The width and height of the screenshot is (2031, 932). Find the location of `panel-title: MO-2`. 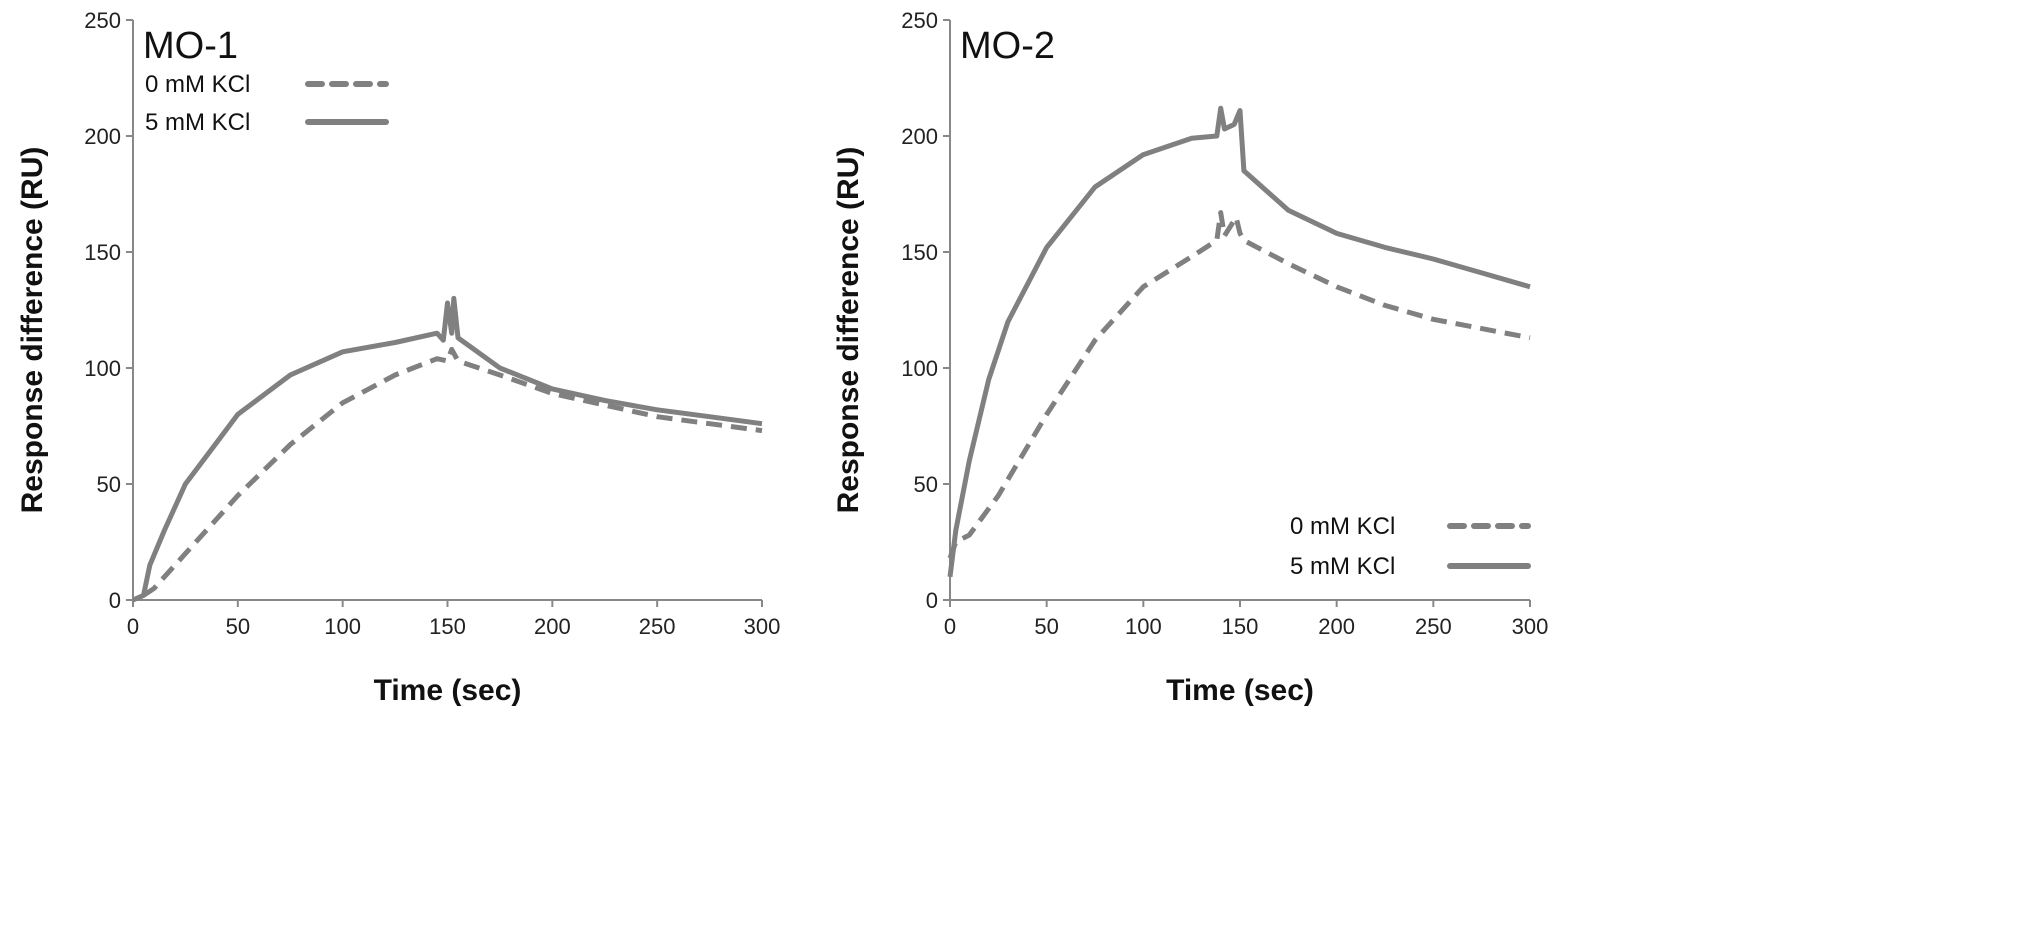

panel-title: MO-2 is located at coordinates (1007, 46).